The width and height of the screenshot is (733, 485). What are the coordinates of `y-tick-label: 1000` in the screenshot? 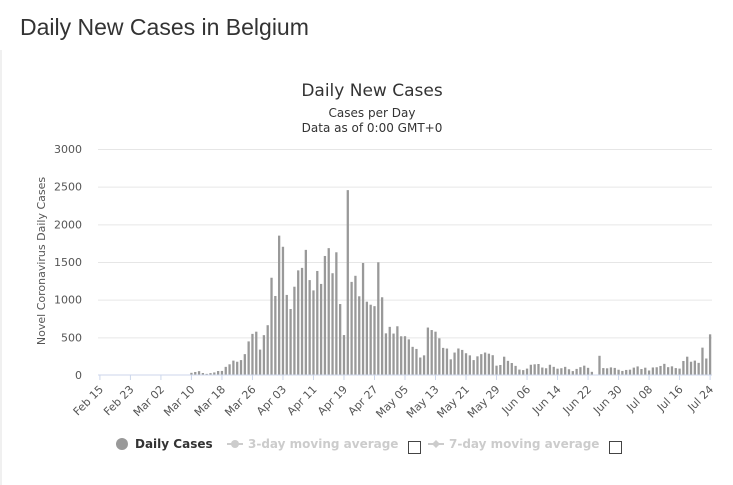 It's located at (68, 300).